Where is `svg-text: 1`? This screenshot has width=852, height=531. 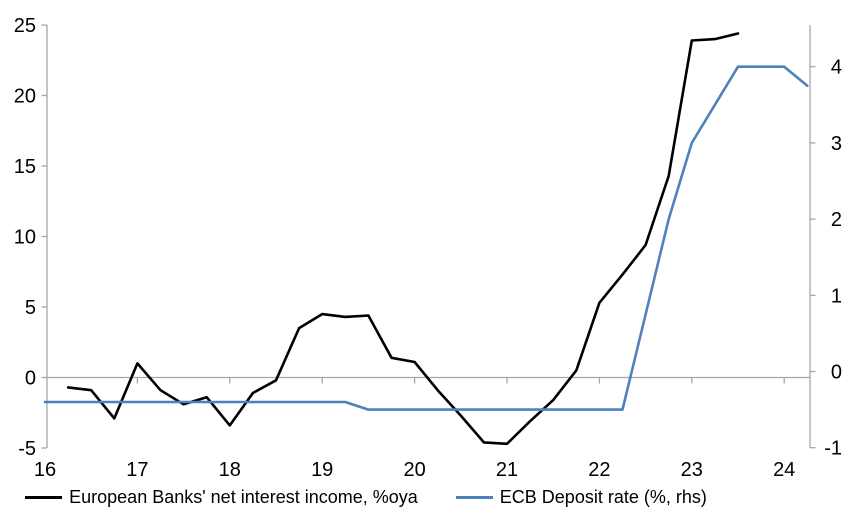
svg-text: 1 is located at coordinates (836, 296).